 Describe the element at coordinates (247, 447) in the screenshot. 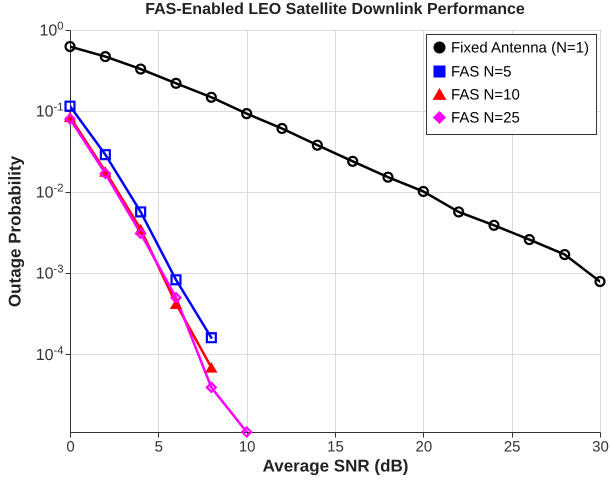

I see `x-tick-label: 10` at that location.